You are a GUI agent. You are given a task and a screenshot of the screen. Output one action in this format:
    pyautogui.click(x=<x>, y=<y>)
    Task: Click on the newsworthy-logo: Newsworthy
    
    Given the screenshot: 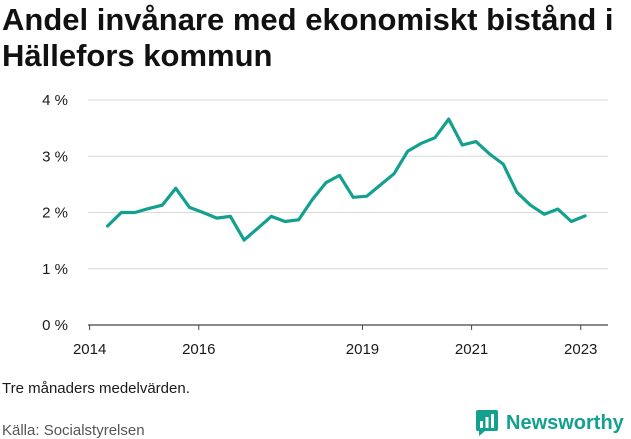 What is the action you would take?
    pyautogui.click(x=549, y=423)
    